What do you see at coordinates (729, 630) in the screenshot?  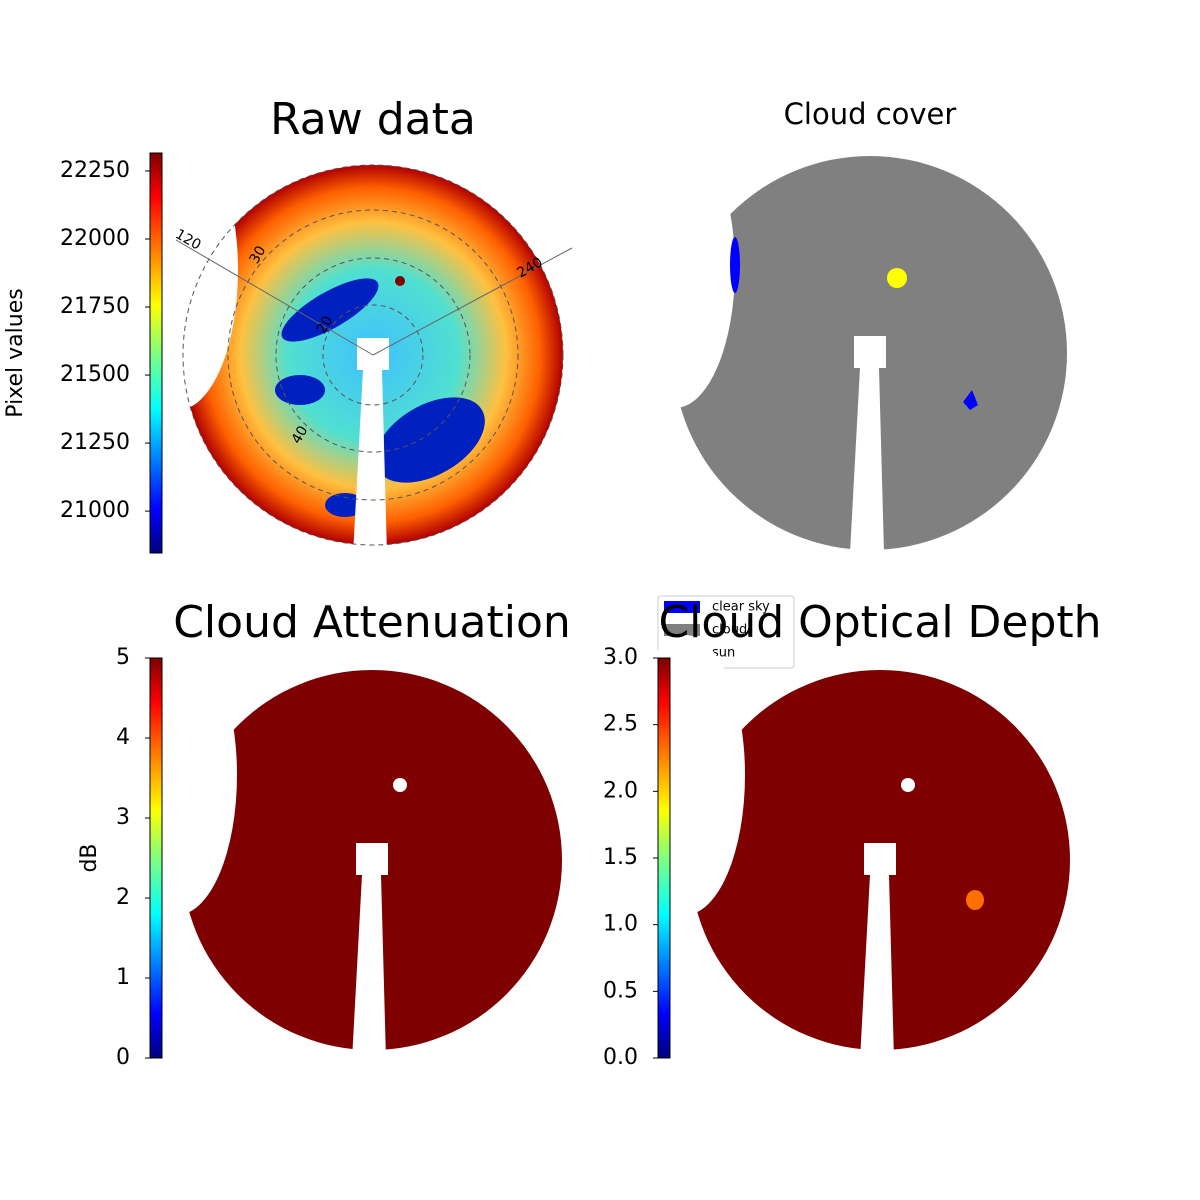 I see `legend-label: cloud` at bounding box center [729, 630].